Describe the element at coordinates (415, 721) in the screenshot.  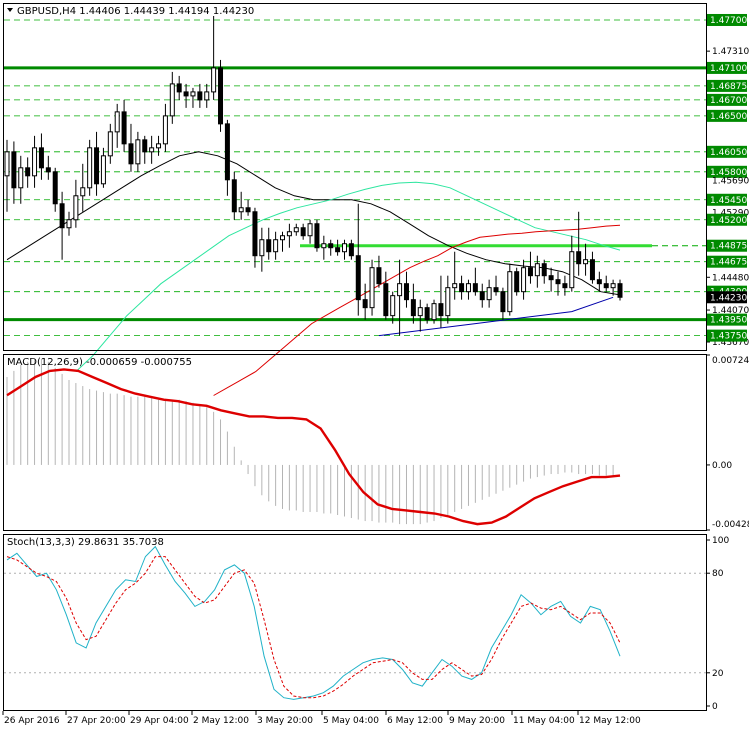
I see `time-label: 6 May 12:00` at that location.